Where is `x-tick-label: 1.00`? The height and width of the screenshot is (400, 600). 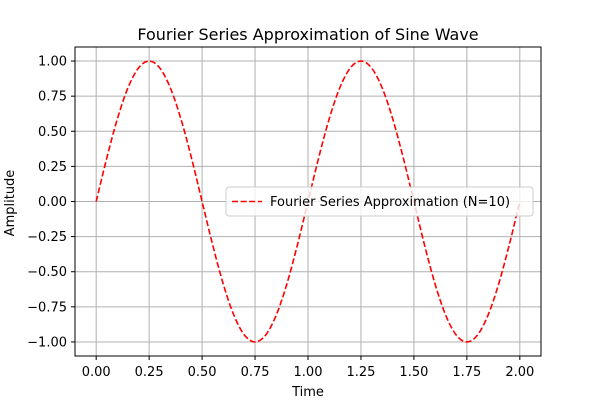 x-tick-label: 1.00 is located at coordinates (308, 372).